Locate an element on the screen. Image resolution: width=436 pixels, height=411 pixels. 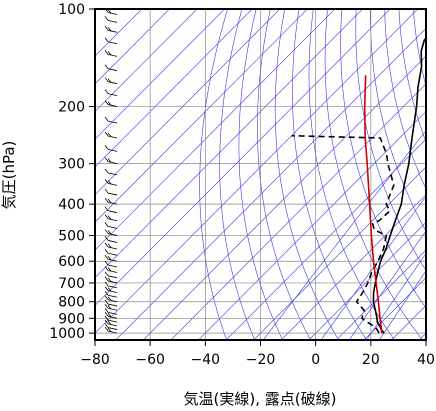
temperature-line is located at coordinates (399, 185).